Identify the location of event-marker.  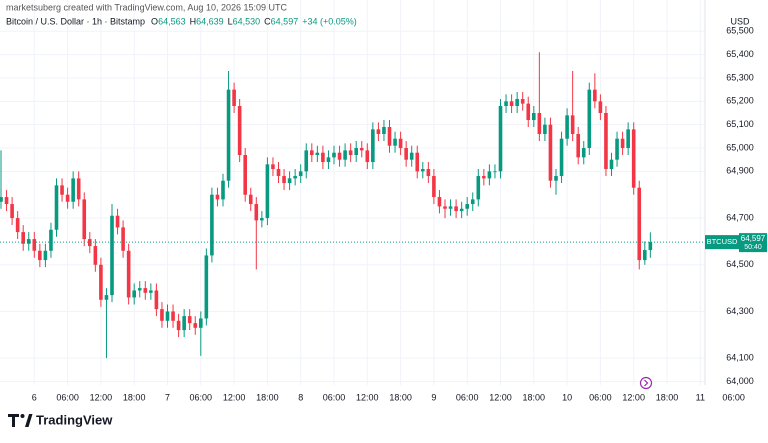
(646, 383).